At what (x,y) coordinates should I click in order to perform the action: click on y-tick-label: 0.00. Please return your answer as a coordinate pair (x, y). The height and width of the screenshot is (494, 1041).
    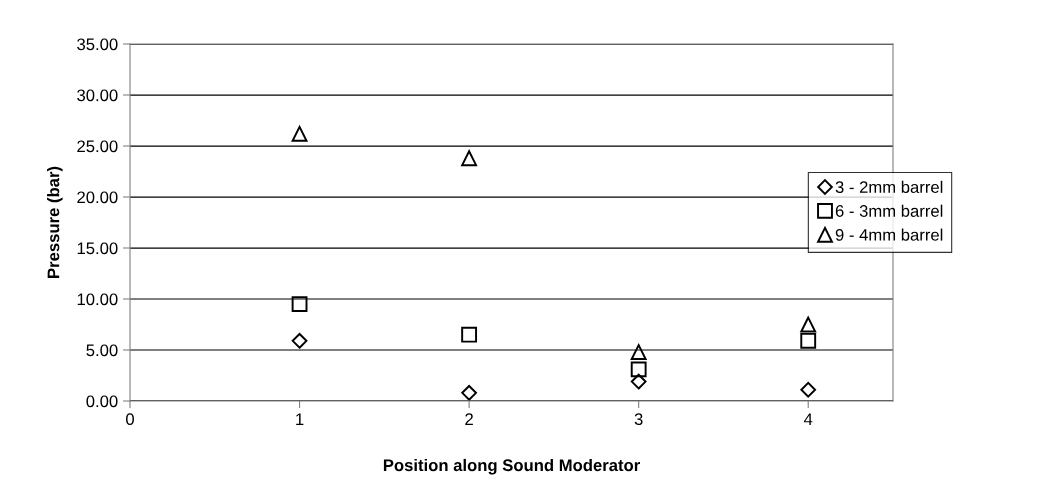
    Looking at the image, I should click on (102, 401).